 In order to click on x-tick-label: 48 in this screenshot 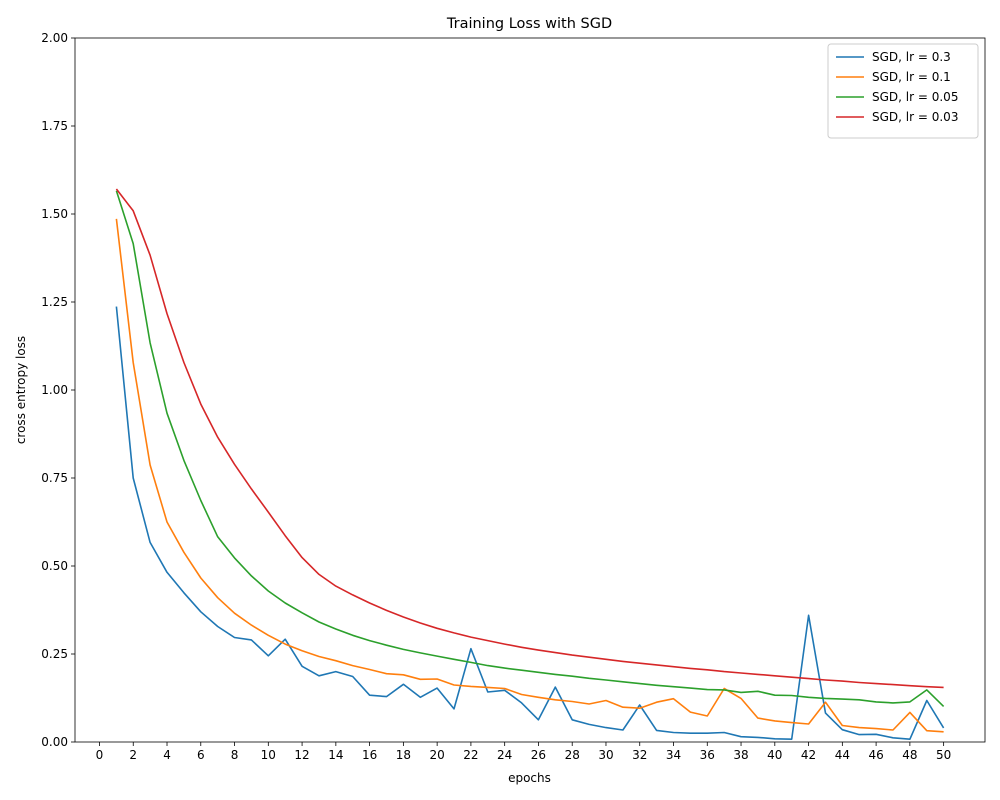, I will do `click(909, 755)`.